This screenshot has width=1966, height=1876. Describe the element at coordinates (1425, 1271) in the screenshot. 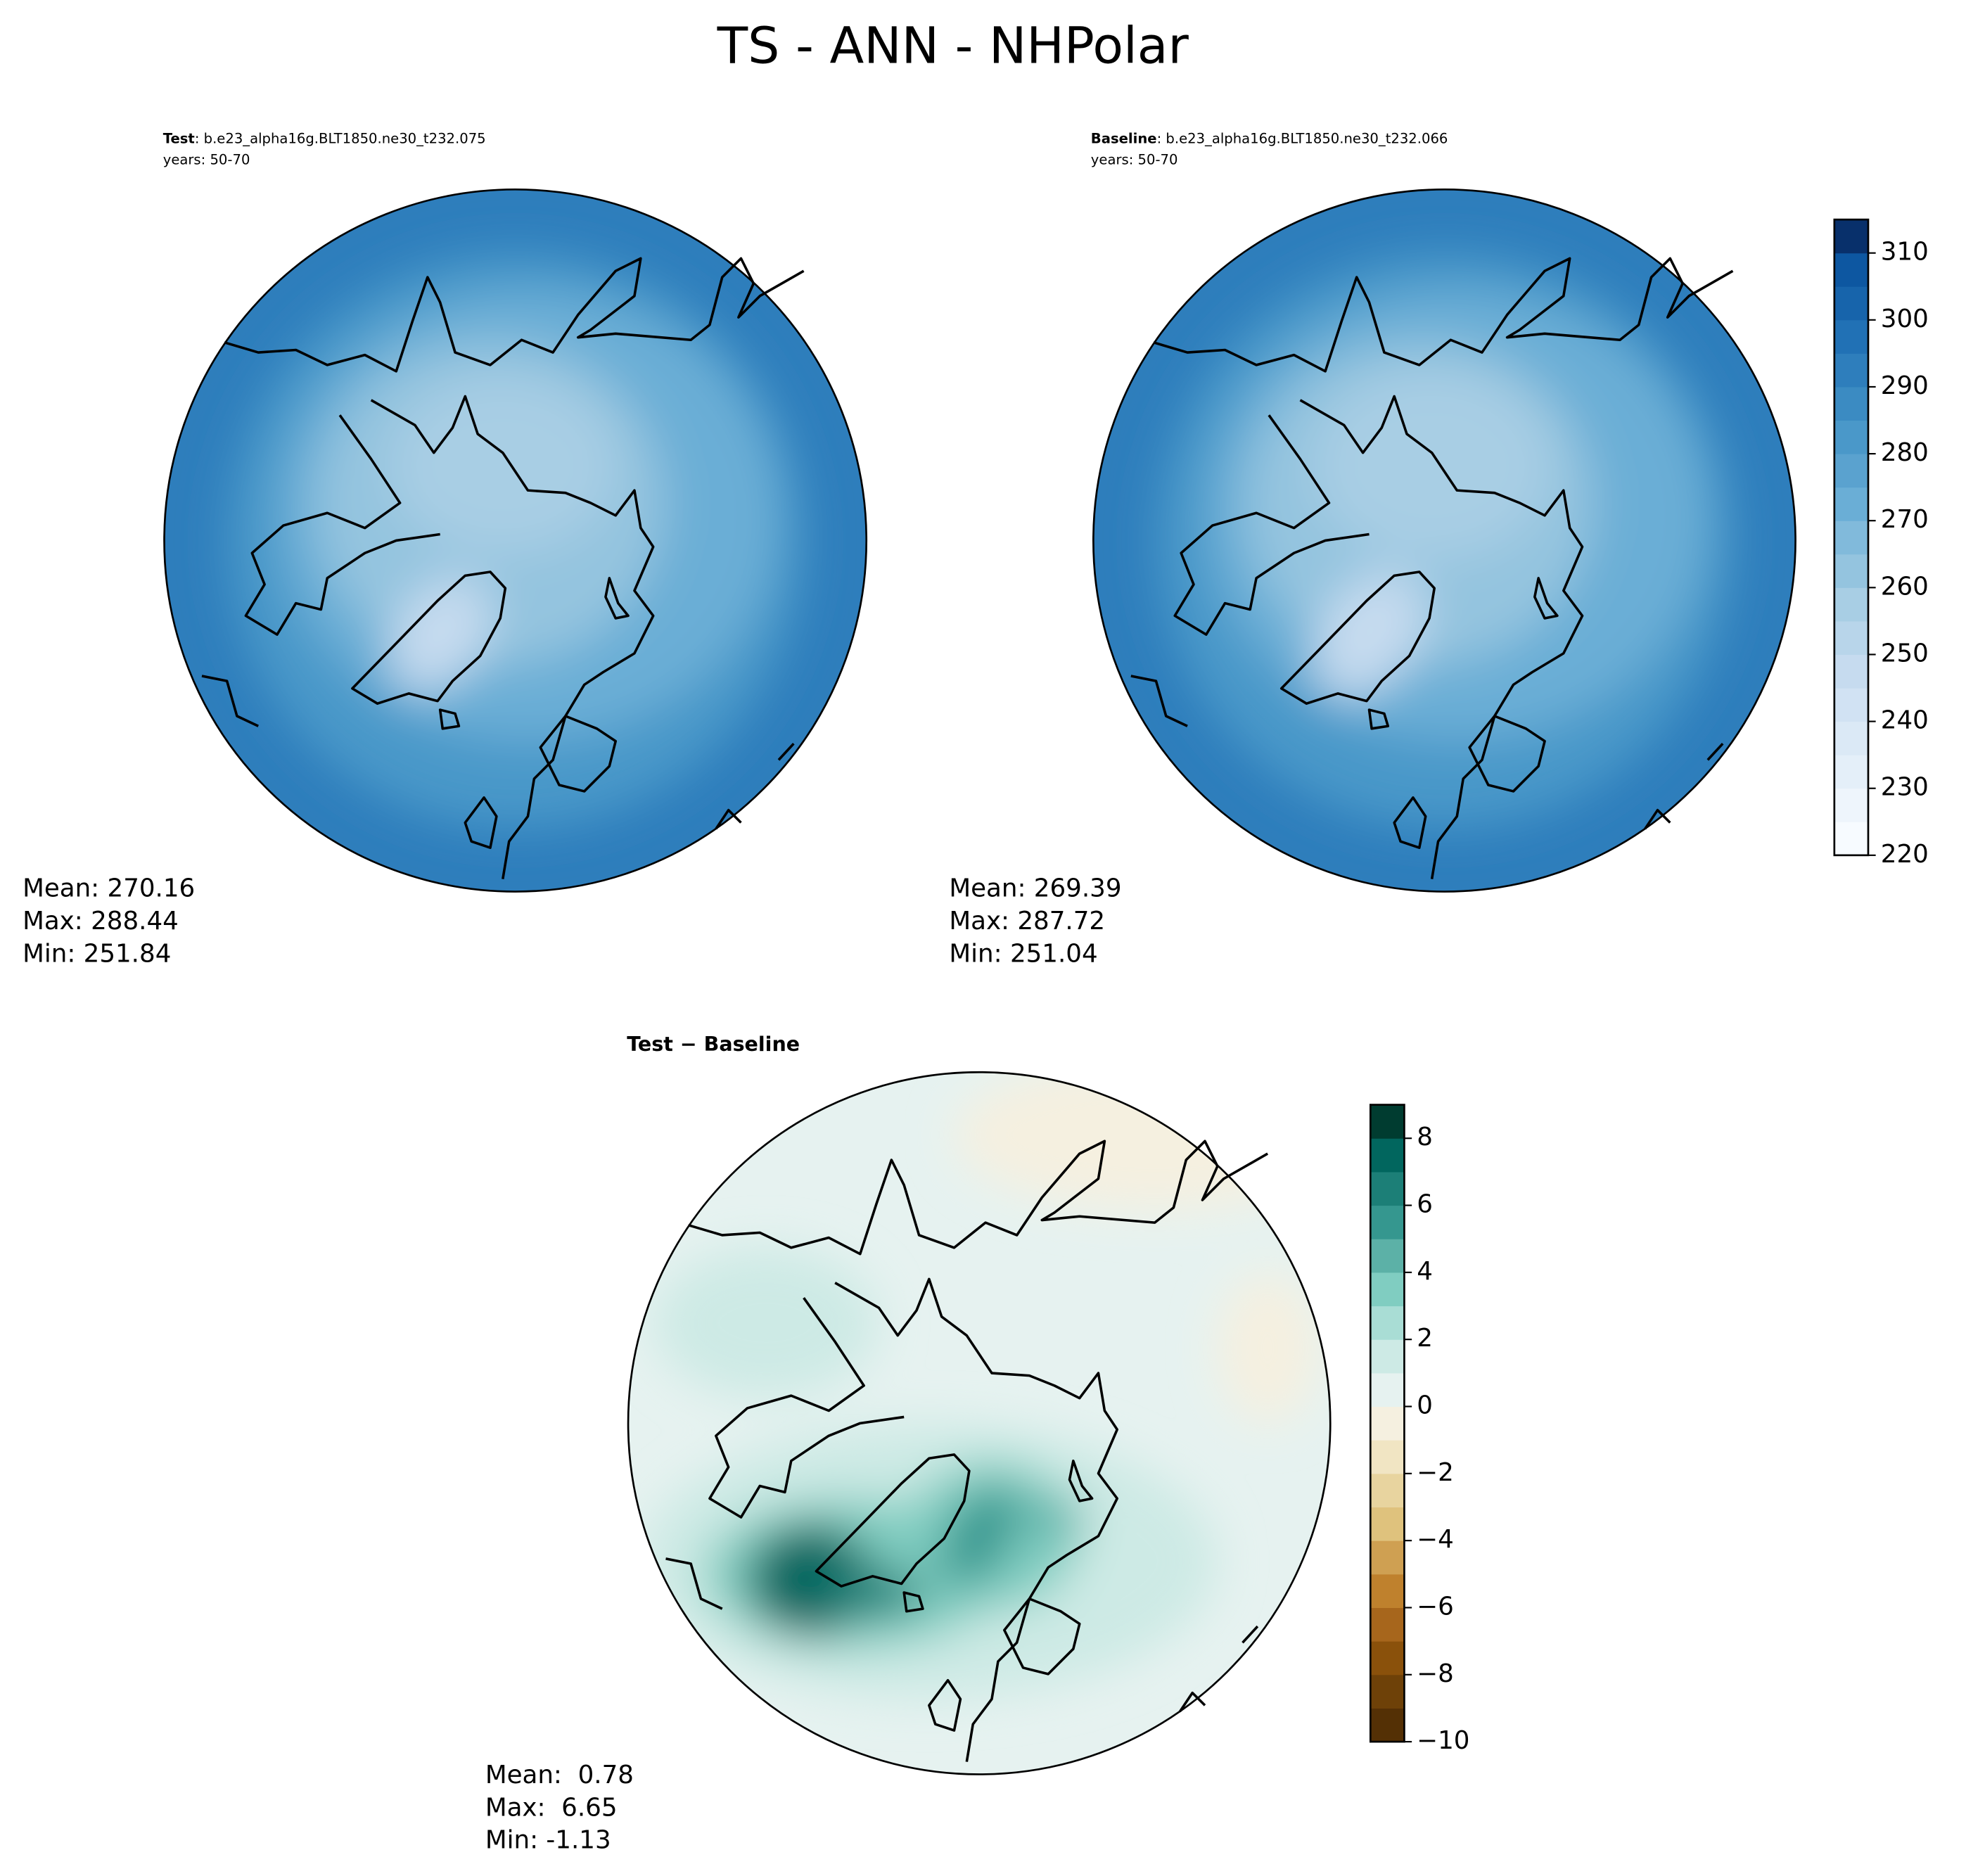

I see `colorbar-tick-label: 4` at that location.